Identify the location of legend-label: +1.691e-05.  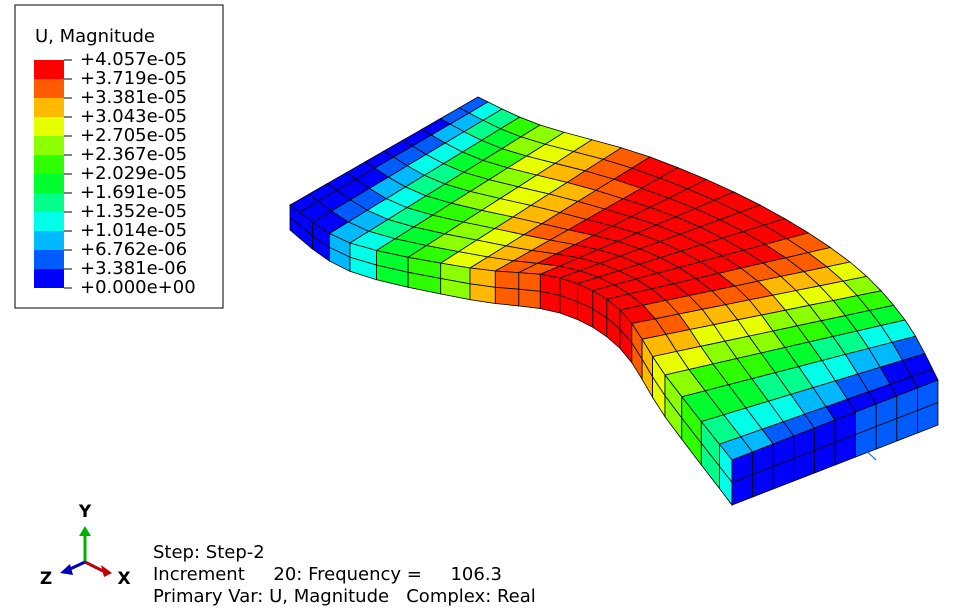
(133, 192).